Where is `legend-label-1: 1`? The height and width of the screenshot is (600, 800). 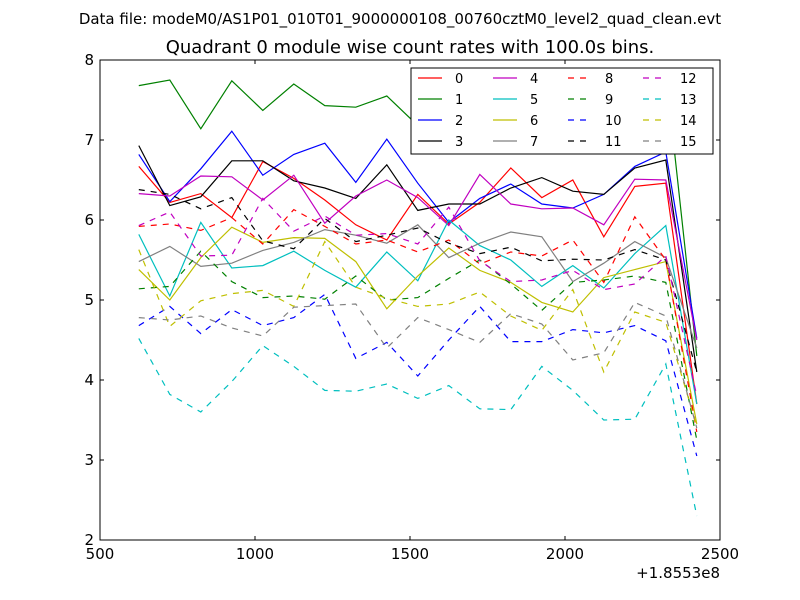
legend-label-1: 1 is located at coordinates (459, 100).